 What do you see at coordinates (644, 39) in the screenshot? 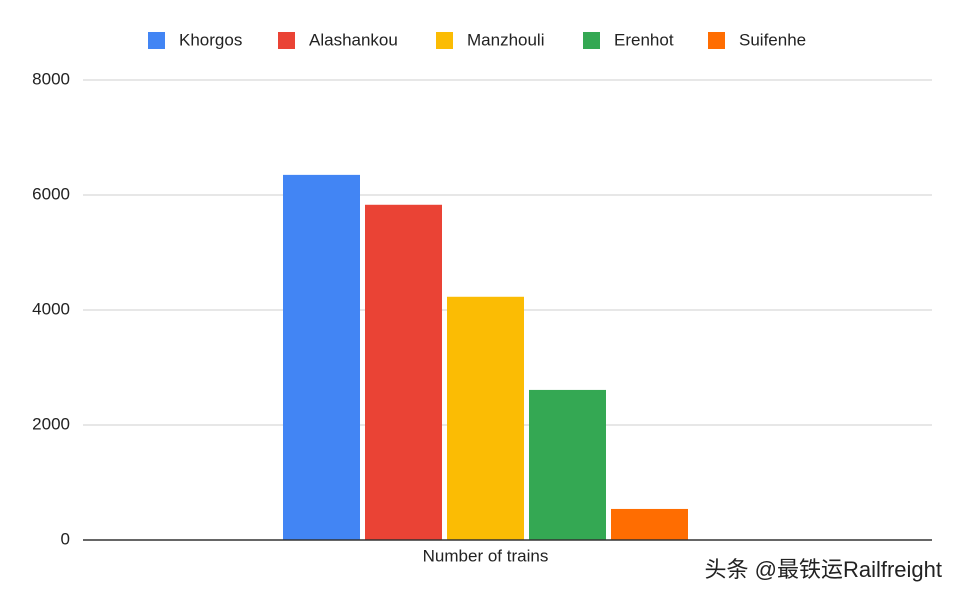
I see `legend-label: Erenhot` at bounding box center [644, 39].